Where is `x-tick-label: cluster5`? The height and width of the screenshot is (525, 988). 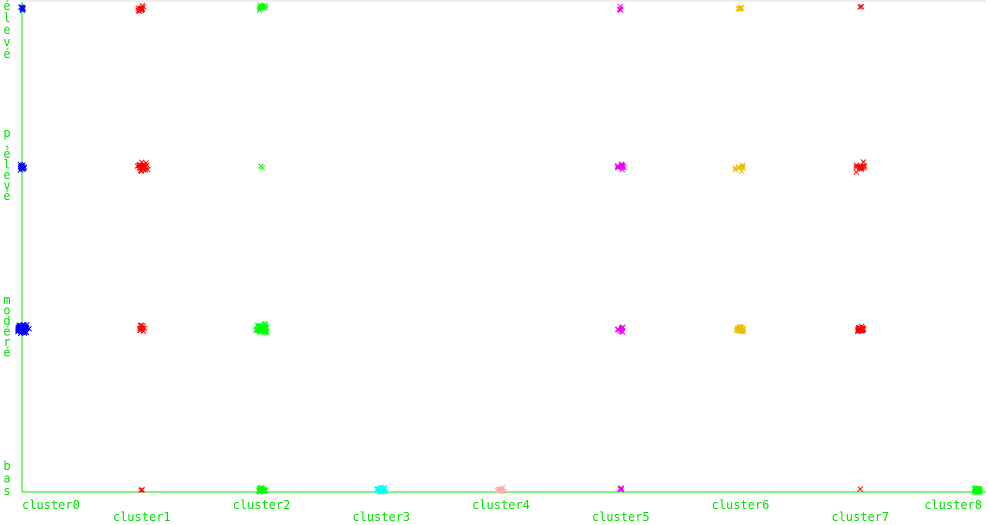 x-tick-label: cluster5 is located at coordinates (621, 517).